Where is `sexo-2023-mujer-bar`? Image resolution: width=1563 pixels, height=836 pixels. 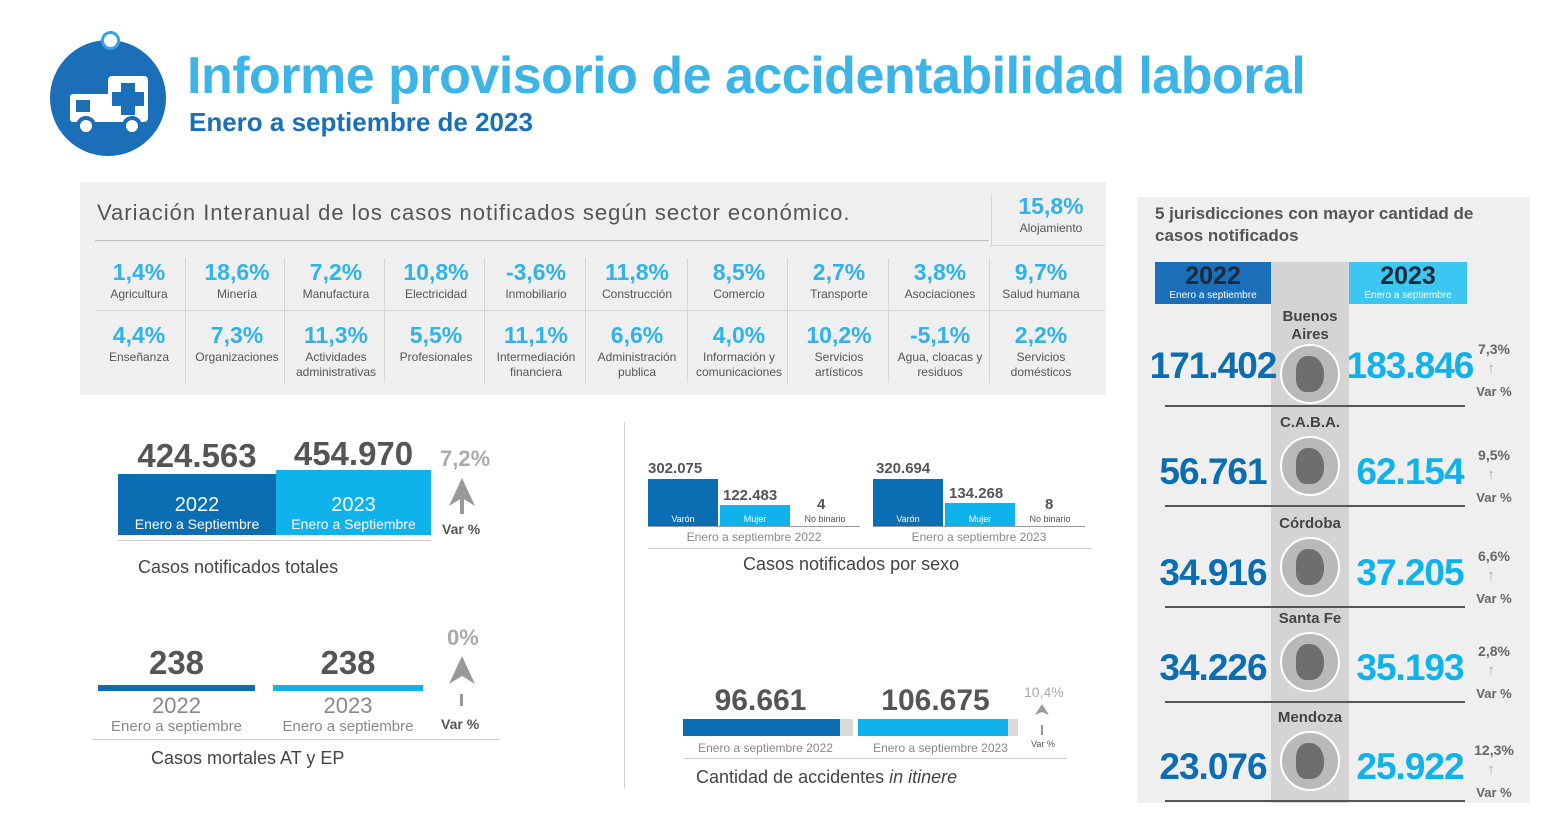 sexo-2023-mujer-bar is located at coordinates (980, 514).